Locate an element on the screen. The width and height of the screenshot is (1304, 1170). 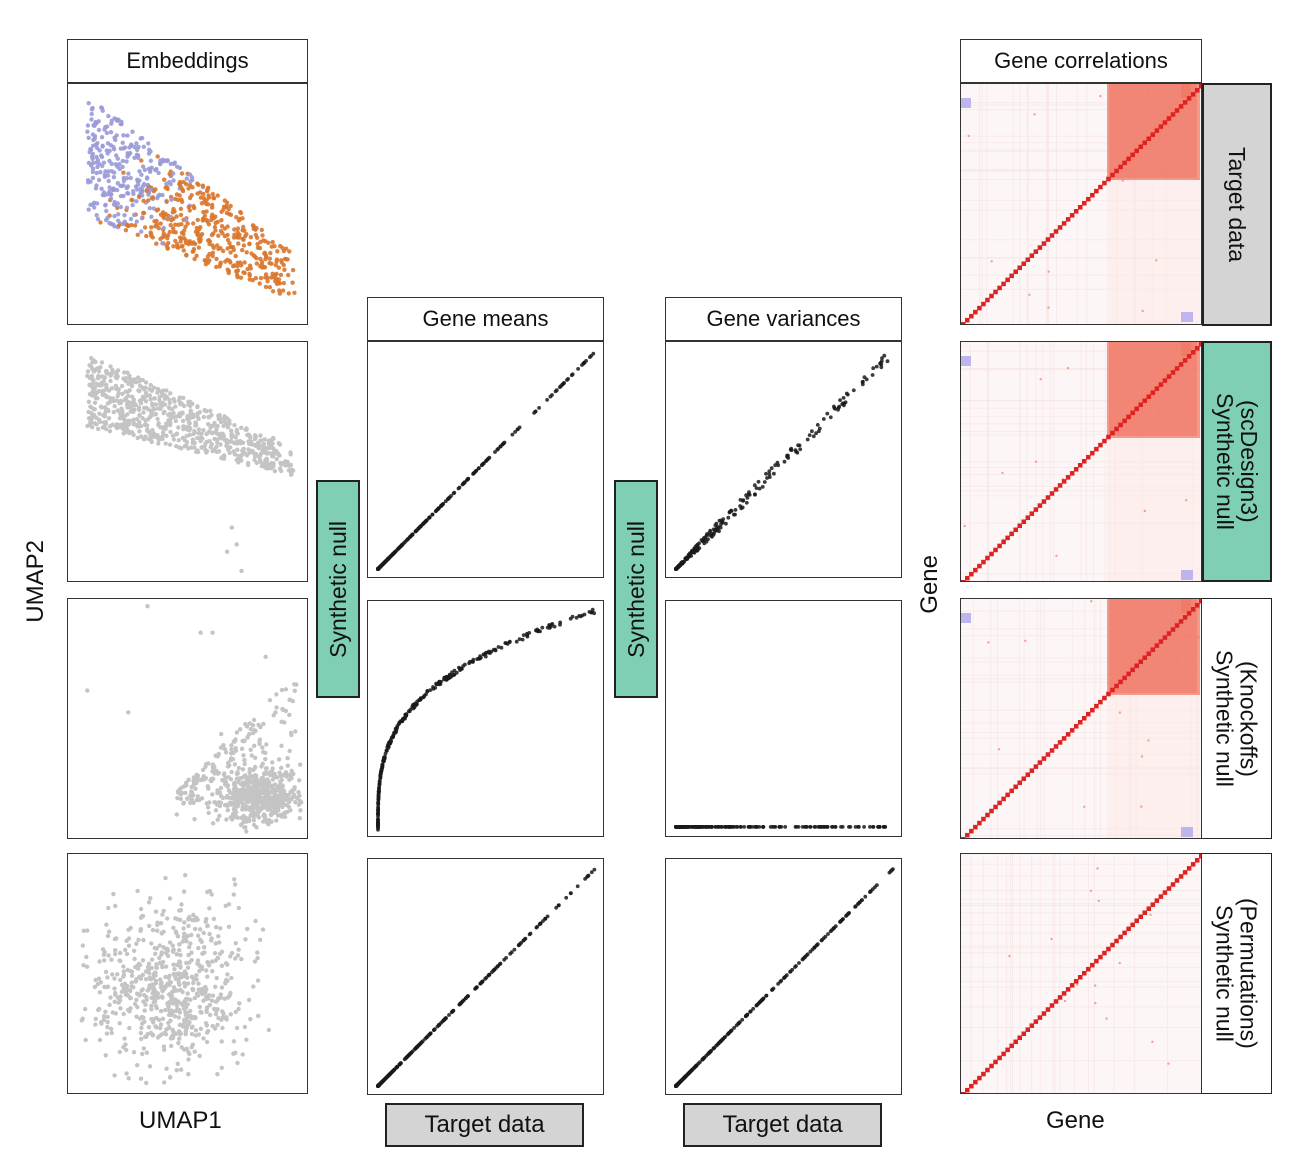
anticorrelated-cell is located at coordinates (1187, 317).